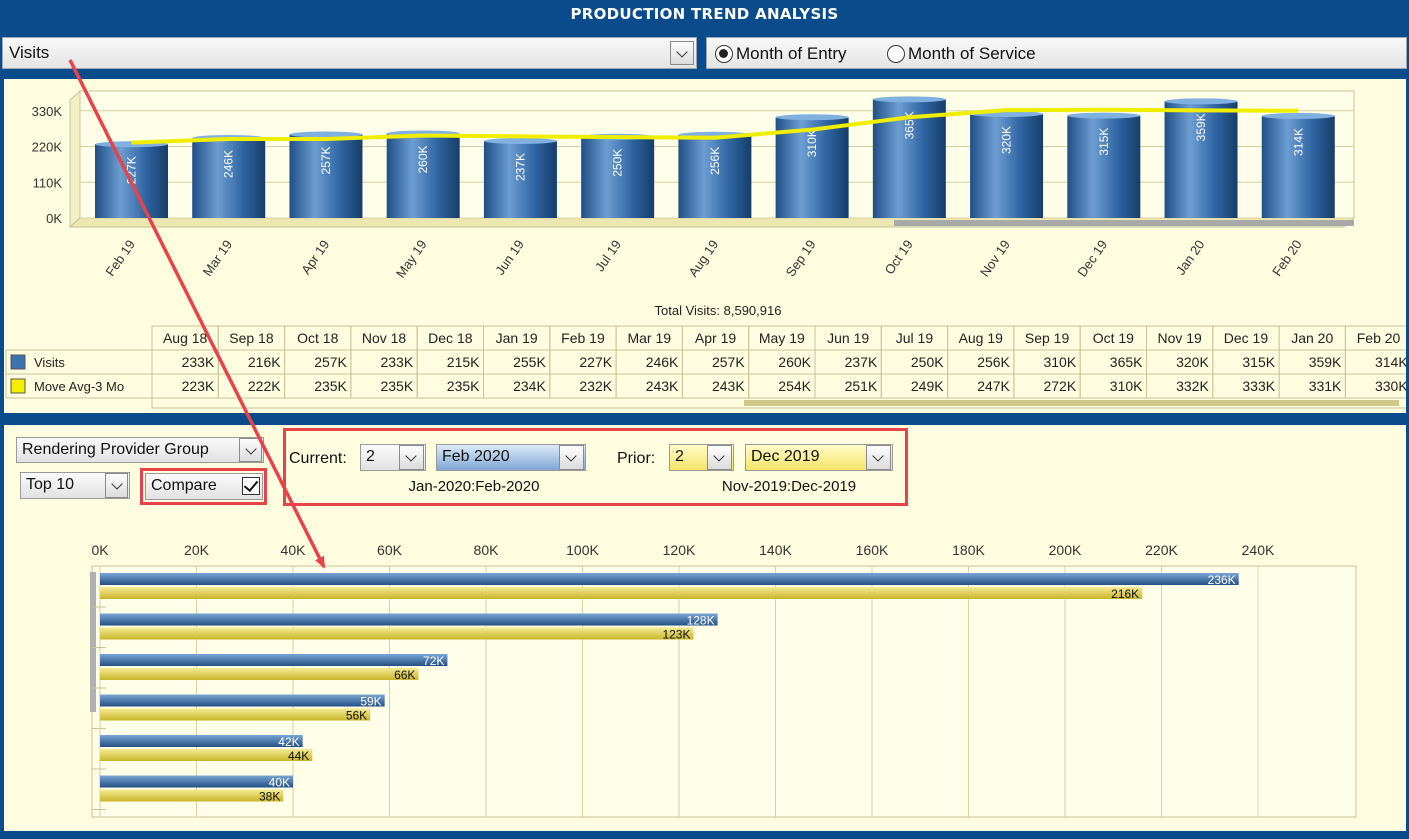  I want to click on top-n-value: Top 10, so click(50, 484).